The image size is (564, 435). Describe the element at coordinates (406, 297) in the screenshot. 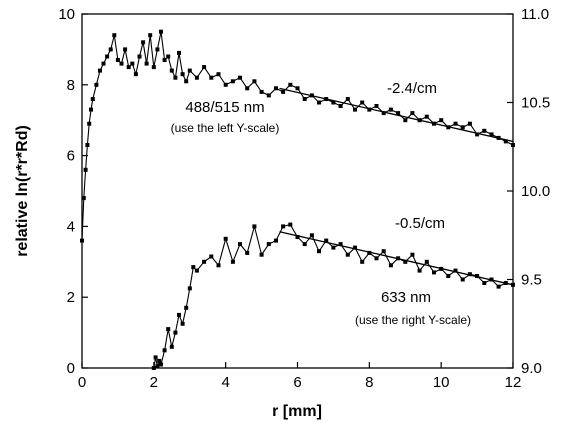

I see `annotation-label: 633 nm` at that location.